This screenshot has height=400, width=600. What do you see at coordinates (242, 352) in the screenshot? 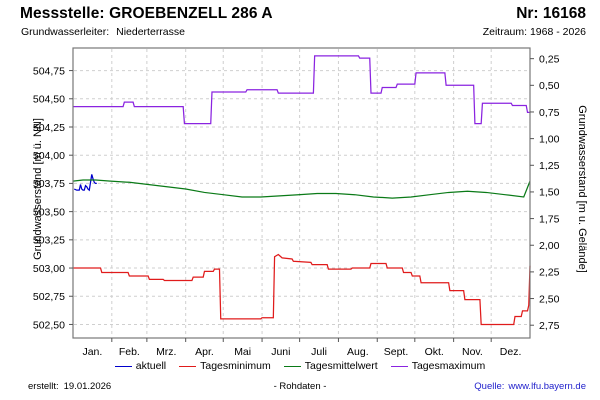
I see `x-tick-label: Mai` at bounding box center [242, 352].